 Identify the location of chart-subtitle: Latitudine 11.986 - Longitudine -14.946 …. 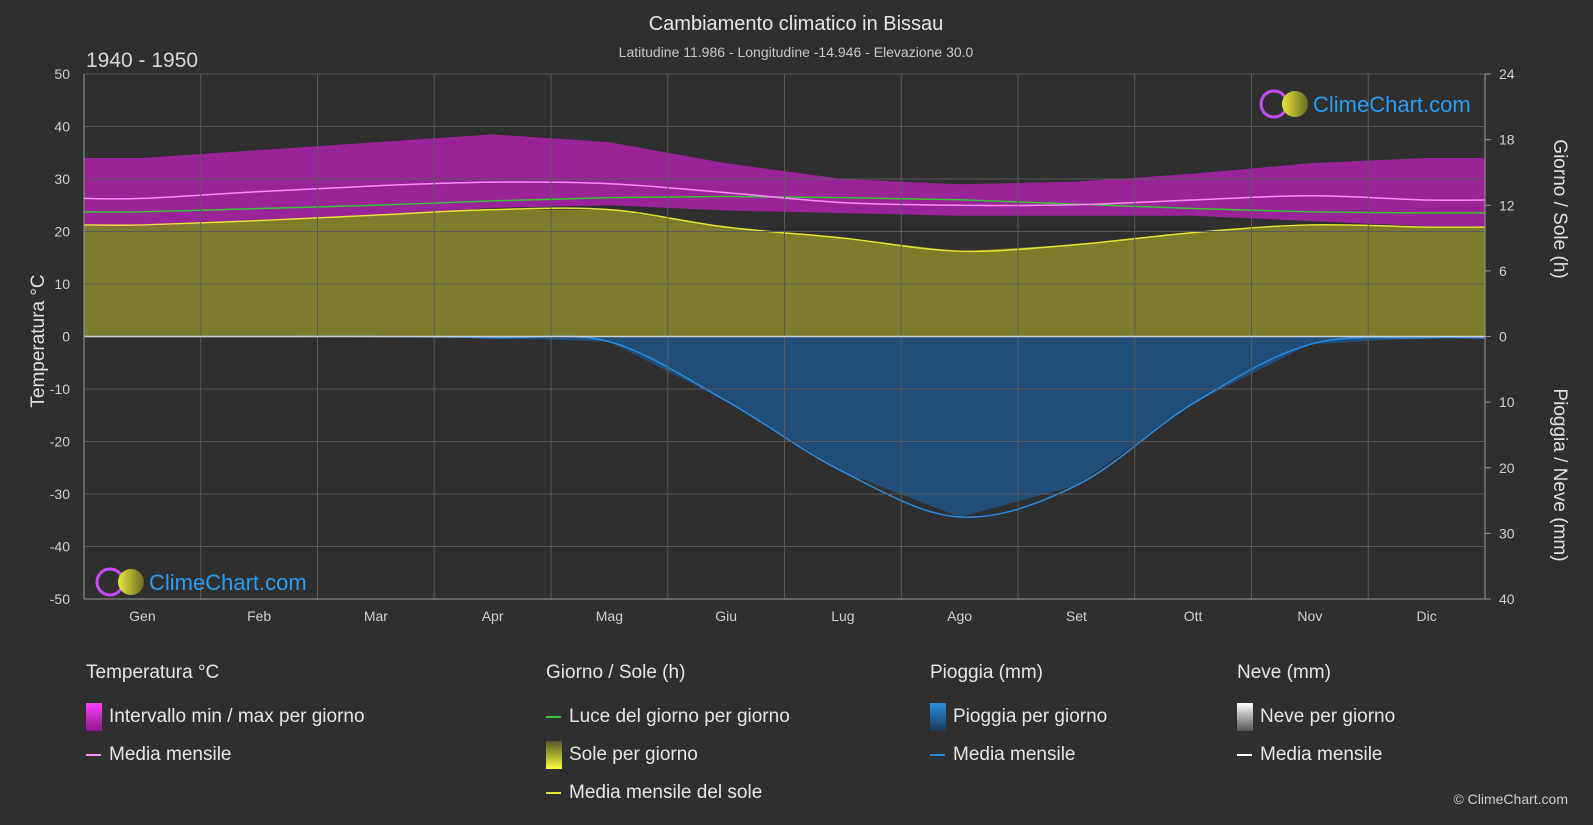
(796, 52).